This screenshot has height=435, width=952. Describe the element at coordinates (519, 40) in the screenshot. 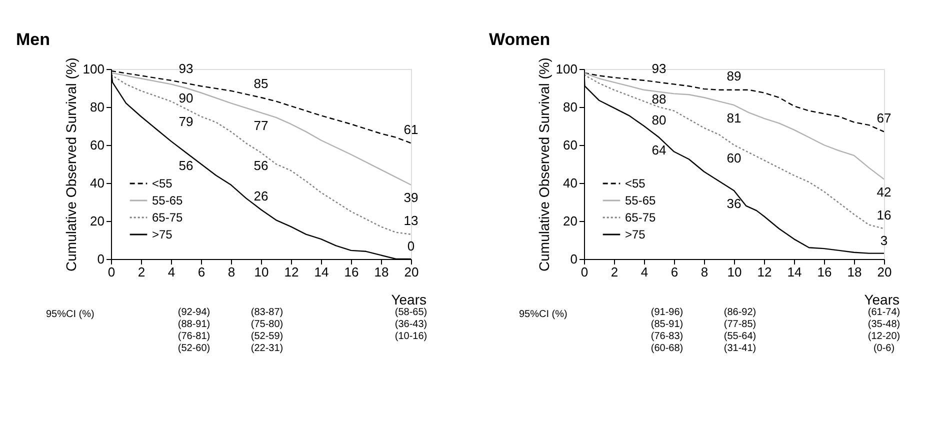

I see `chart-title: Women` at that location.